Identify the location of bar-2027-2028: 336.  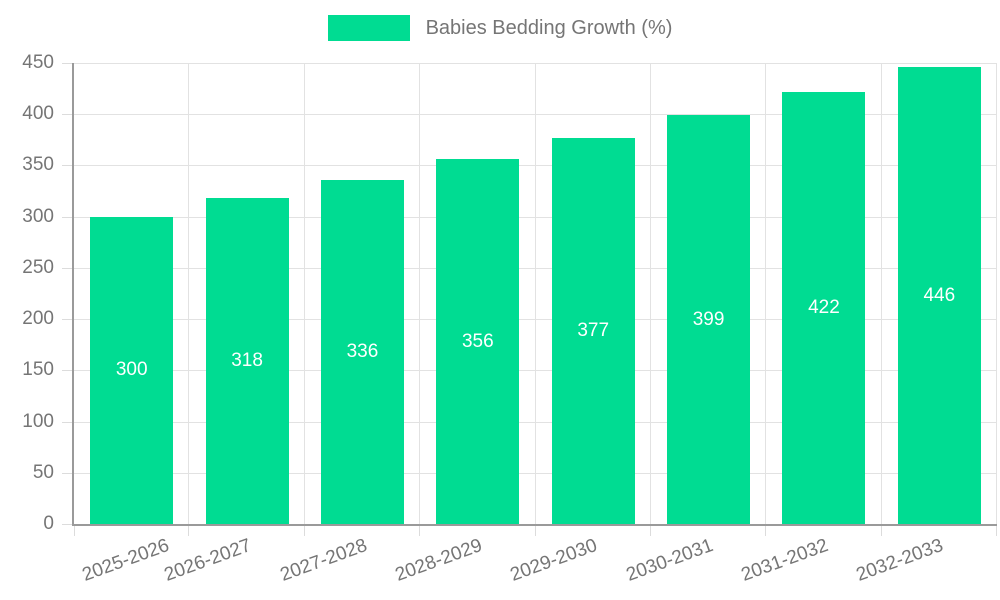
(362, 351).